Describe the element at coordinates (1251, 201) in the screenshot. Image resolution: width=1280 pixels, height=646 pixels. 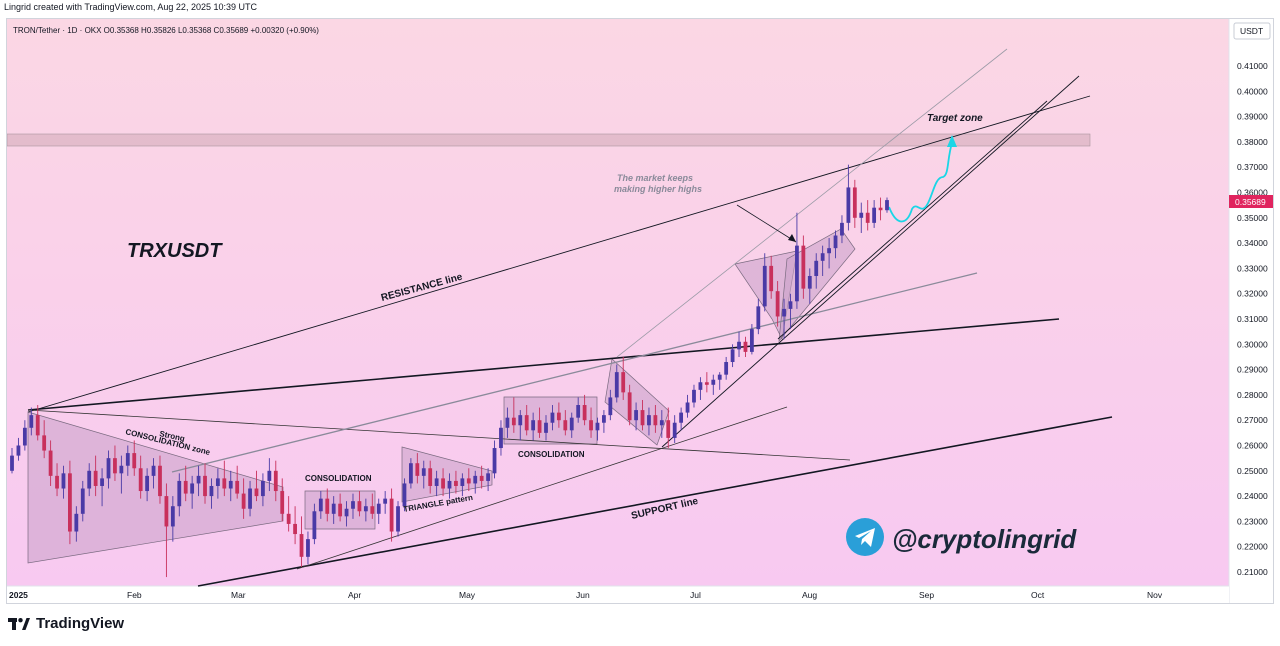
I see `last-price-tag` at that location.